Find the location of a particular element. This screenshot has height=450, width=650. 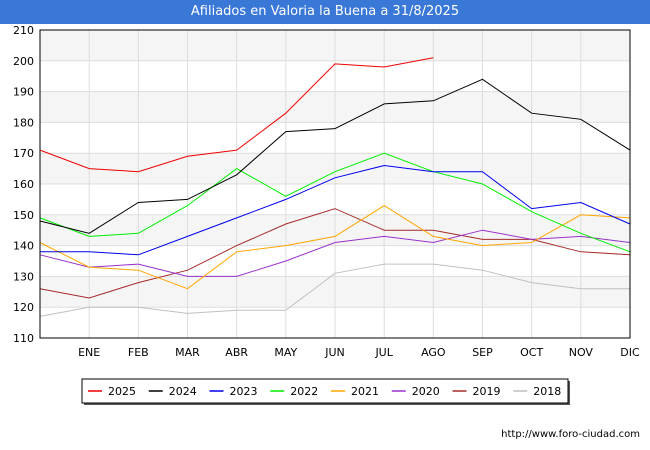

x-tick-label: DIC is located at coordinates (630, 352).